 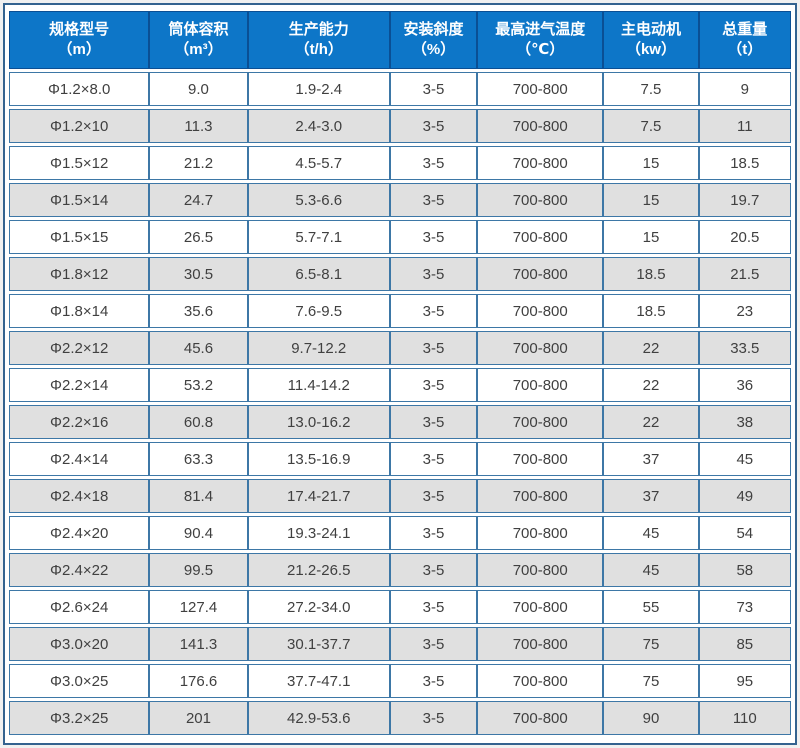 I want to click on table-row: Φ1.8×14 35.6 7.6-9.5 3-5 700-800 18.5 23, so click(x=400, y=311).